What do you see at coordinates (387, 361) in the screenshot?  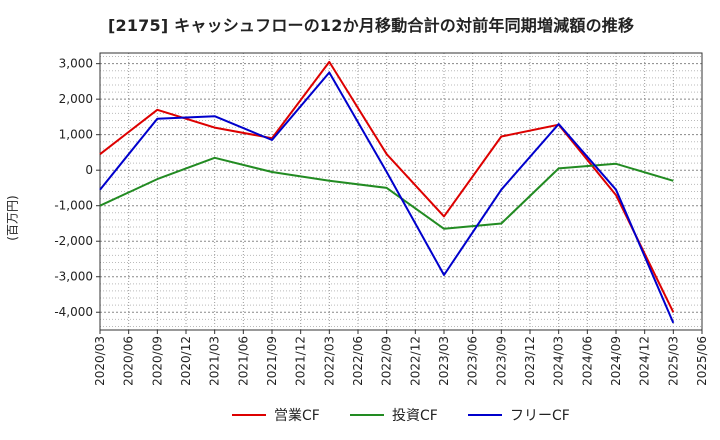 I see `x-tick-label: 2022/09` at bounding box center [387, 361].